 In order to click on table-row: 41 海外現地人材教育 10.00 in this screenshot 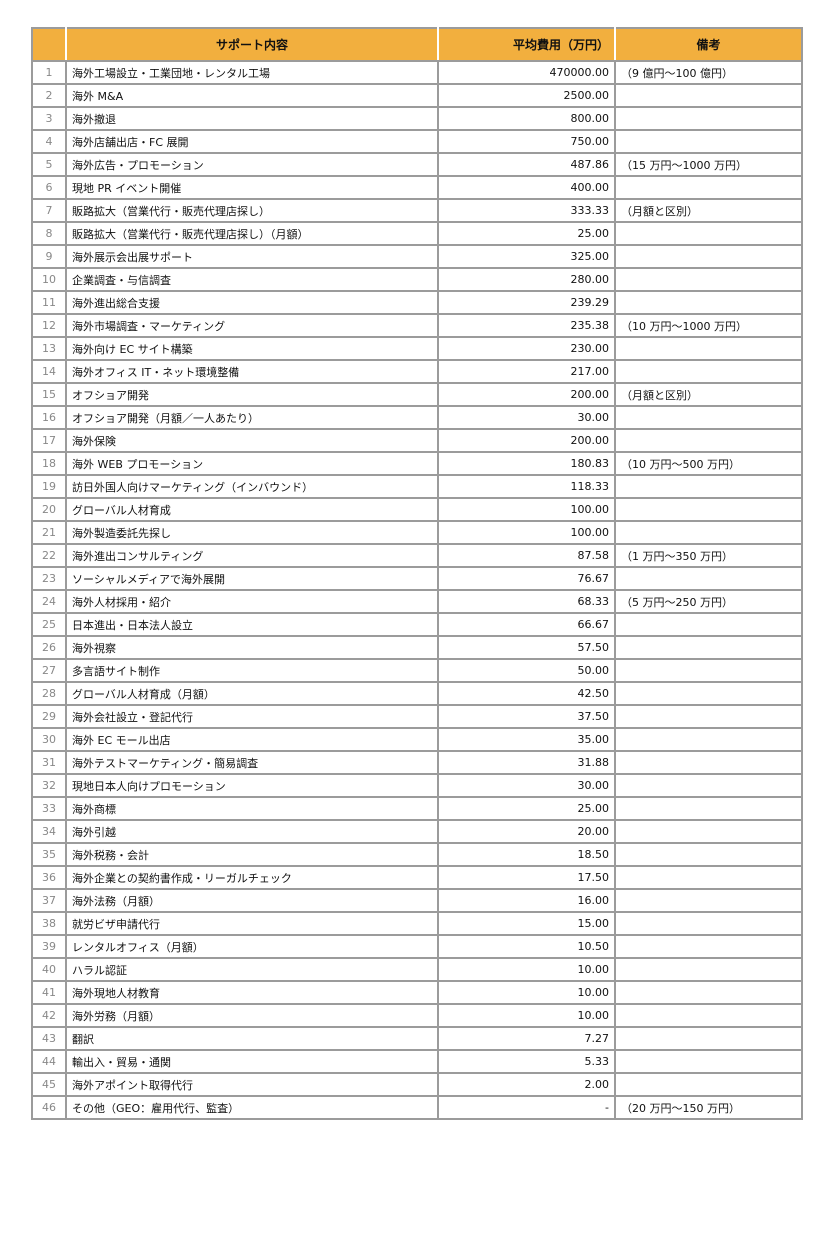, I will do `click(417, 992)`.